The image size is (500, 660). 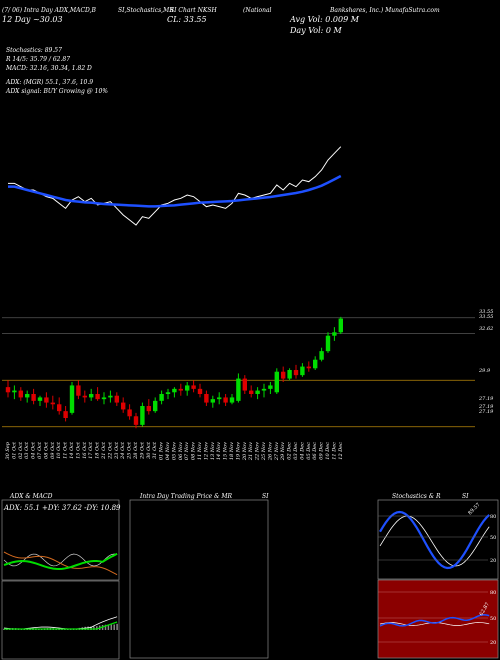 I want to click on adx-green-line, so click(x=60, y=561).